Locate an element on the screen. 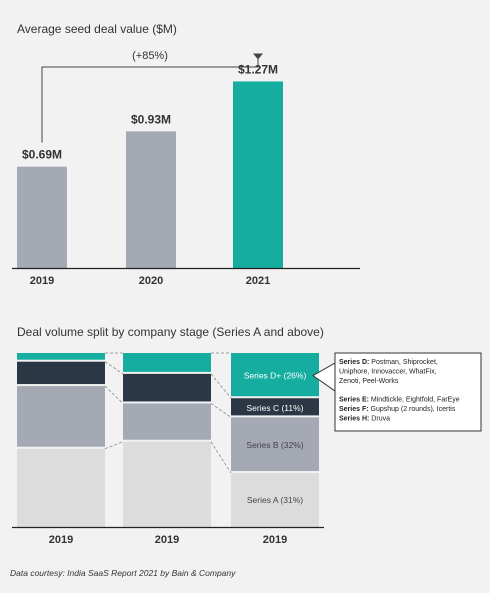  seed-bar-label-2021: $1.27M is located at coordinates (258, 69).